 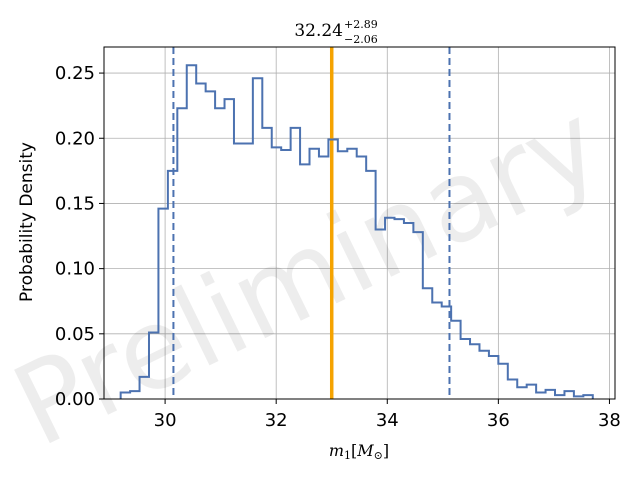 I want to click on x-axis-label: m1[M⊙], so click(x=359, y=451).